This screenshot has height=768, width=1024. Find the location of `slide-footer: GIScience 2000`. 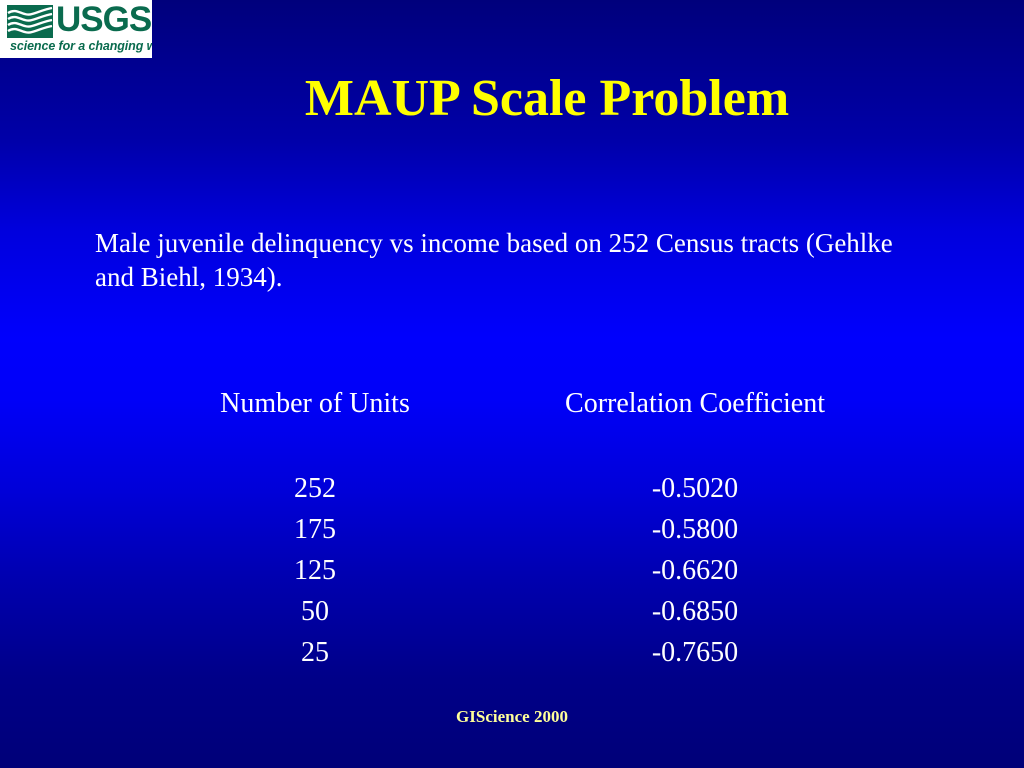

slide-footer: GIScience 2000 is located at coordinates (512, 716).